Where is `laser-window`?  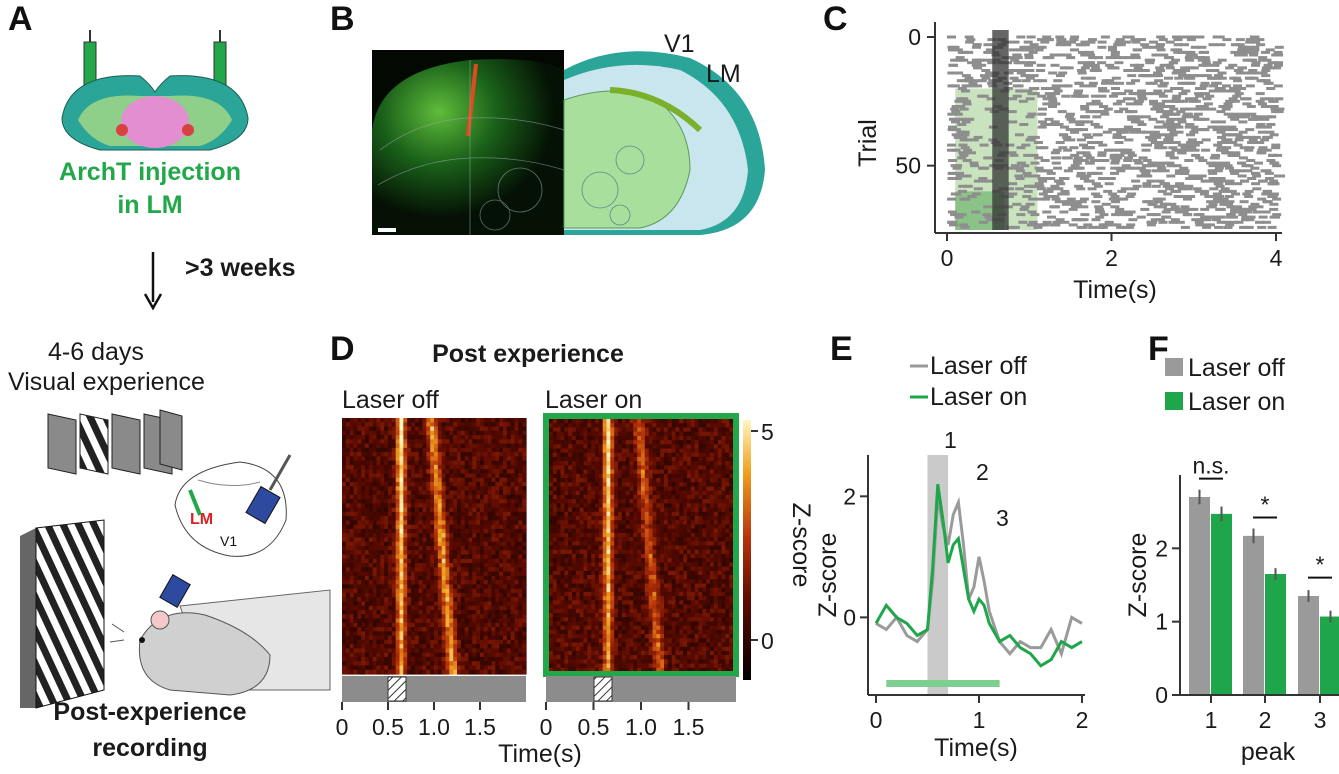 laser-window is located at coordinates (1000, 130).